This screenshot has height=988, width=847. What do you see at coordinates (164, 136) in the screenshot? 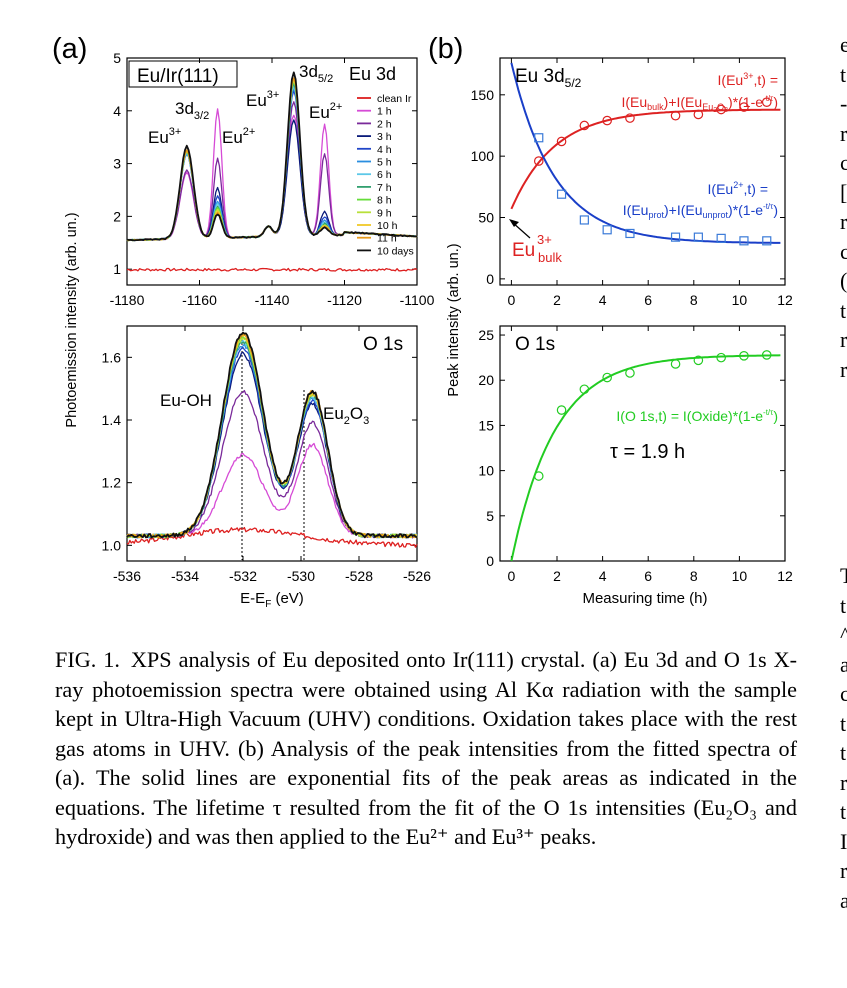
I see `label-eu3-a: Eu3+` at bounding box center [164, 136].